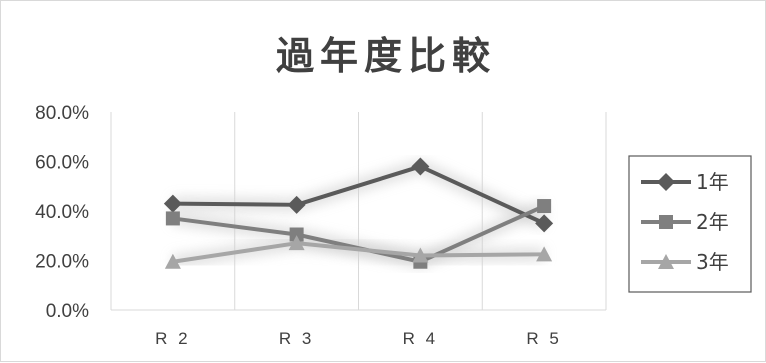 The height and width of the screenshot is (363, 766). I want to click on legend-label: 3年, so click(712, 262).